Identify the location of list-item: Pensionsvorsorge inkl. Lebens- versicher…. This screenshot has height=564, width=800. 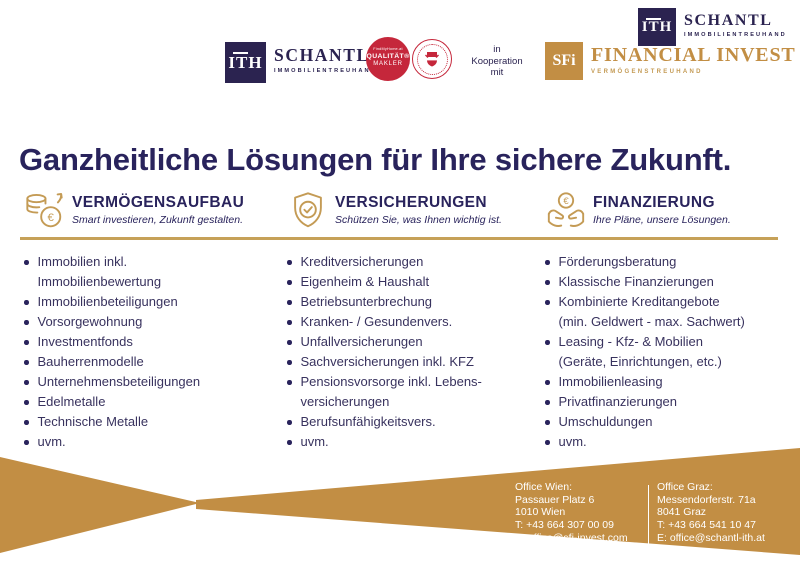
(413, 392).